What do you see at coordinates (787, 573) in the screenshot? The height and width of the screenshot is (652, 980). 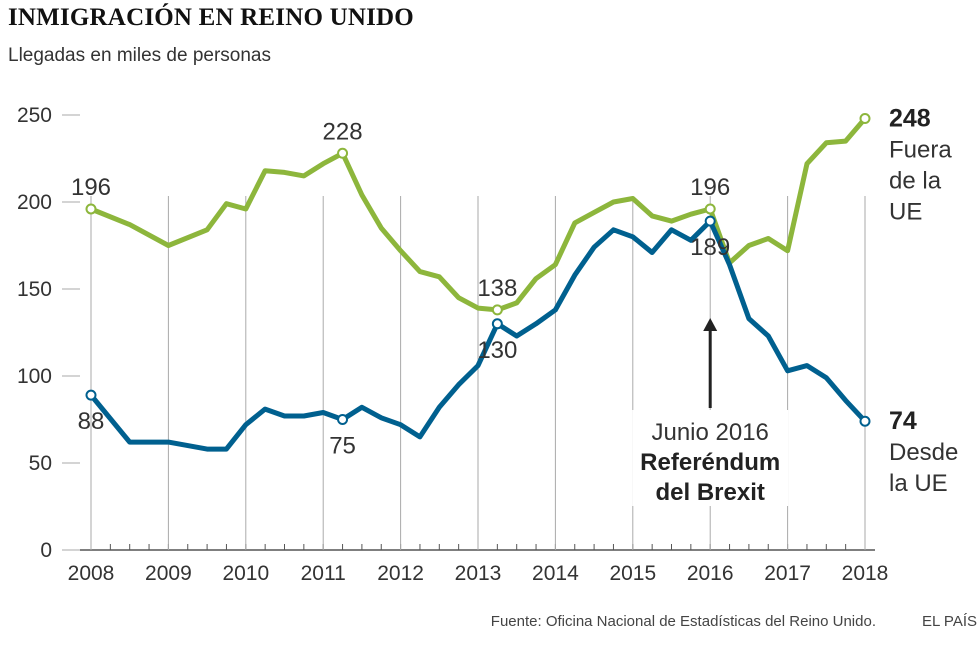 I see `x-tick-label: 2017` at bounding box center [787, 573].